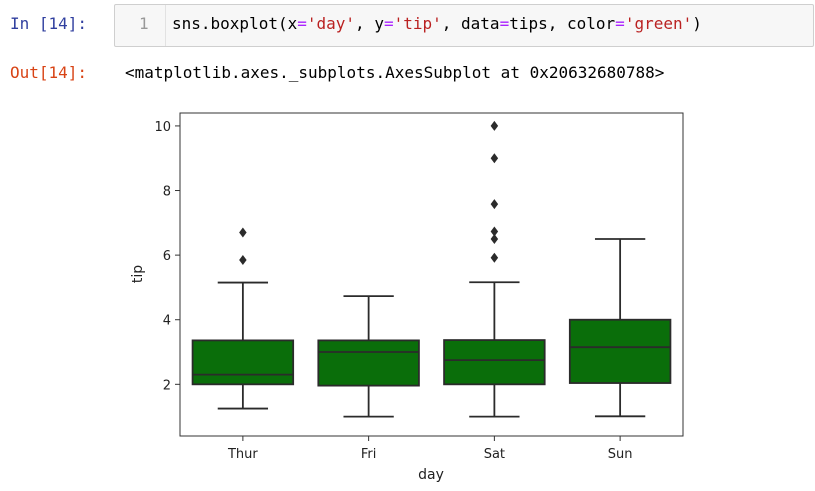  What do you see at coordinates (620, 351) in the screenshot?
I see `box-sun` at bounding box center [620, 351].